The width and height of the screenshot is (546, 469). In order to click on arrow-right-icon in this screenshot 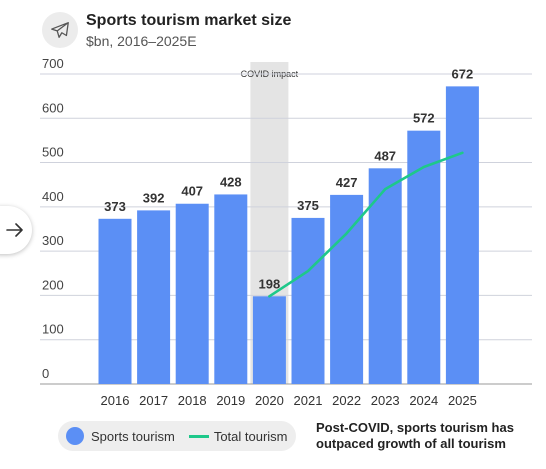, I will do `click(14, 230)`.